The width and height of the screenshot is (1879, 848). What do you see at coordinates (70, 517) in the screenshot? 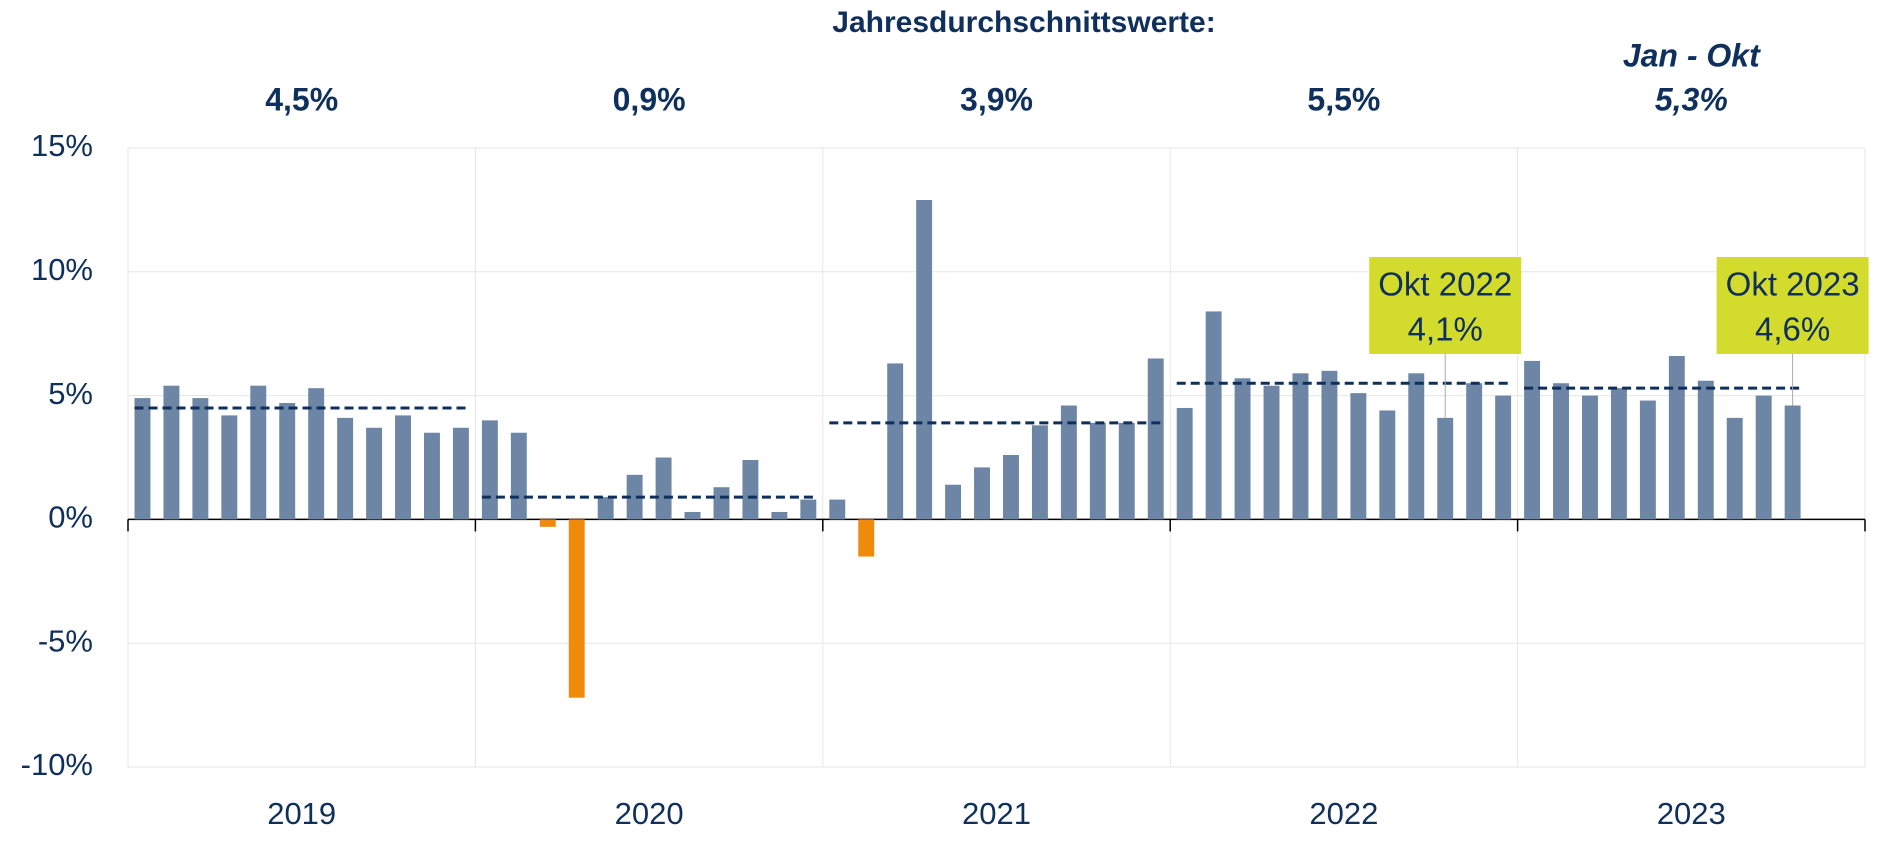
I see `y-tick-label: 0%` at bounding box center [70, 517].